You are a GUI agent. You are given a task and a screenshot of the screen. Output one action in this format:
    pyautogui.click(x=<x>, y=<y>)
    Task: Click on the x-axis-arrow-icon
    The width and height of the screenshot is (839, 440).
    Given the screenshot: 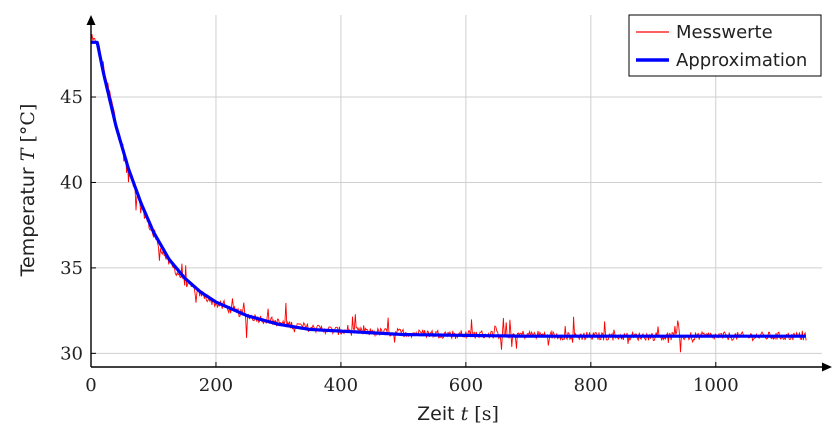 What is the action you would take?
    pyautogui.click(x=827, y=367)
    